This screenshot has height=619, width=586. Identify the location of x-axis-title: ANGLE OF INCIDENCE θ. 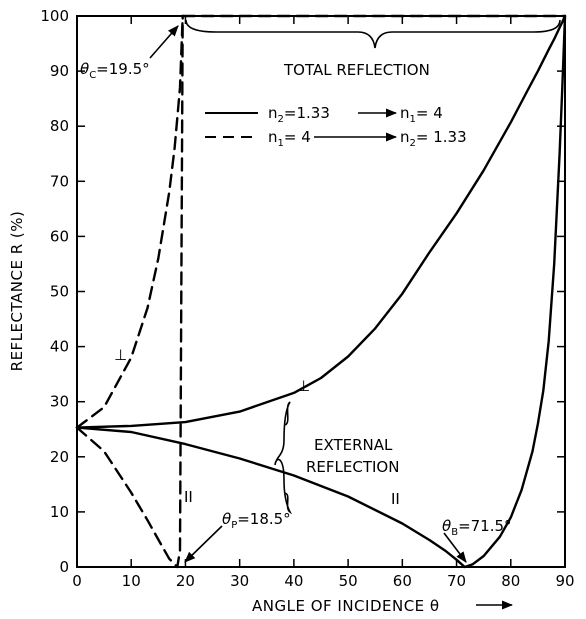
(346, 606).